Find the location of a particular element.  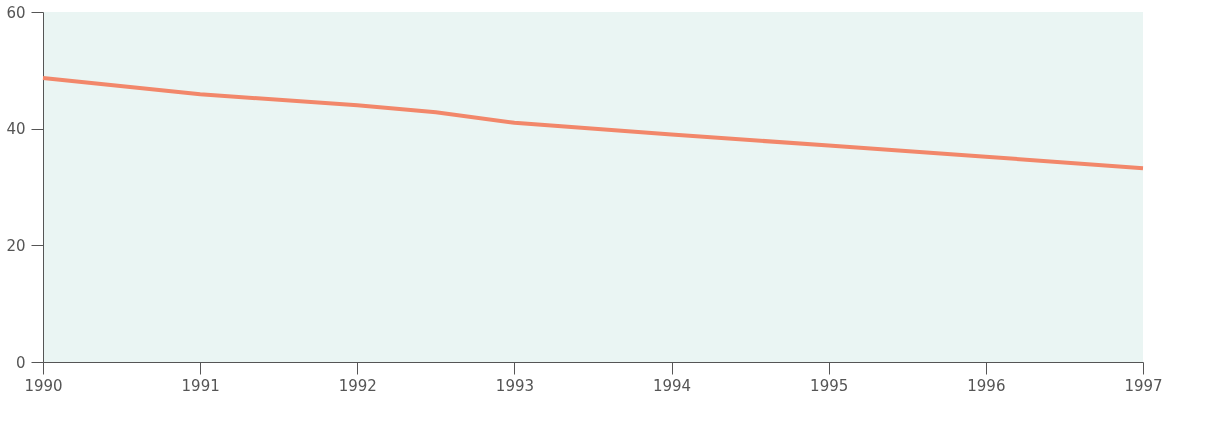

y-tick-label: 60 is located at coordinates (16, 12).